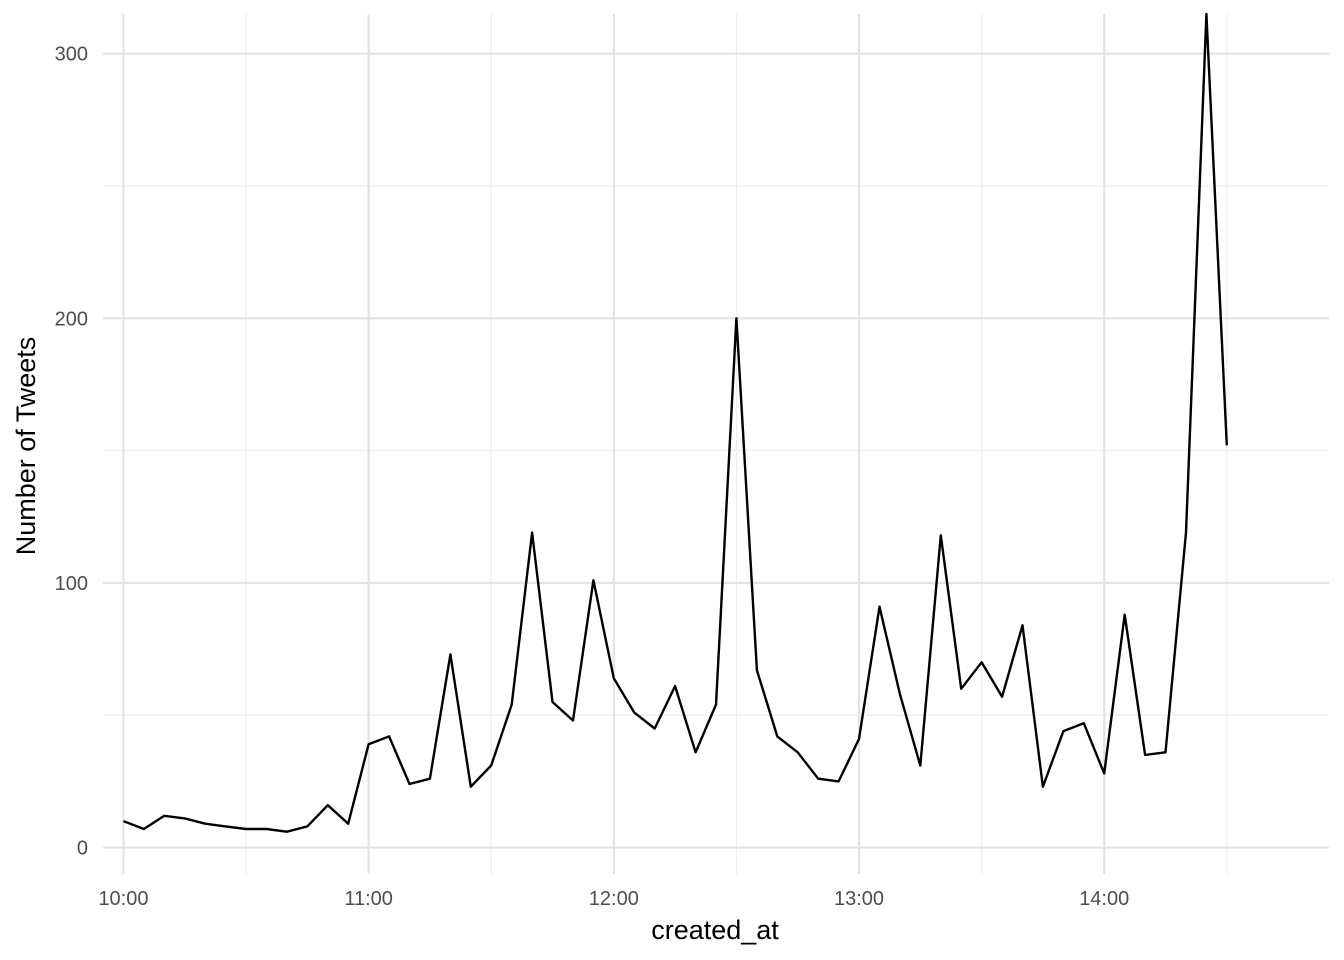 This screenshot has height=960, width=1344. Describe the element at coordinates (71, 319) in the screenshot. I see `y-tick-label: 200` at that location.